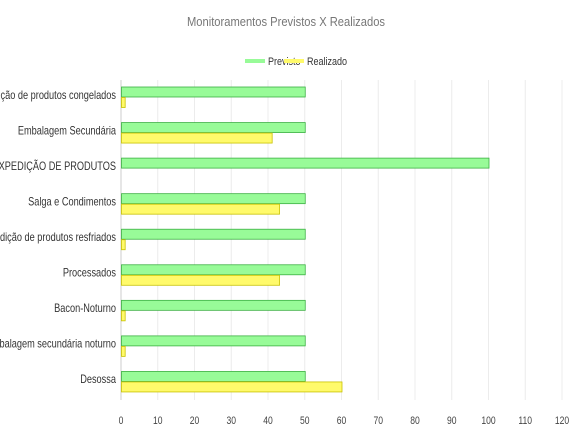  What do you see at coordinates (415, 421) in the screenshot?
I see `x-tick-label: 80` at bounding box center [415, 421].